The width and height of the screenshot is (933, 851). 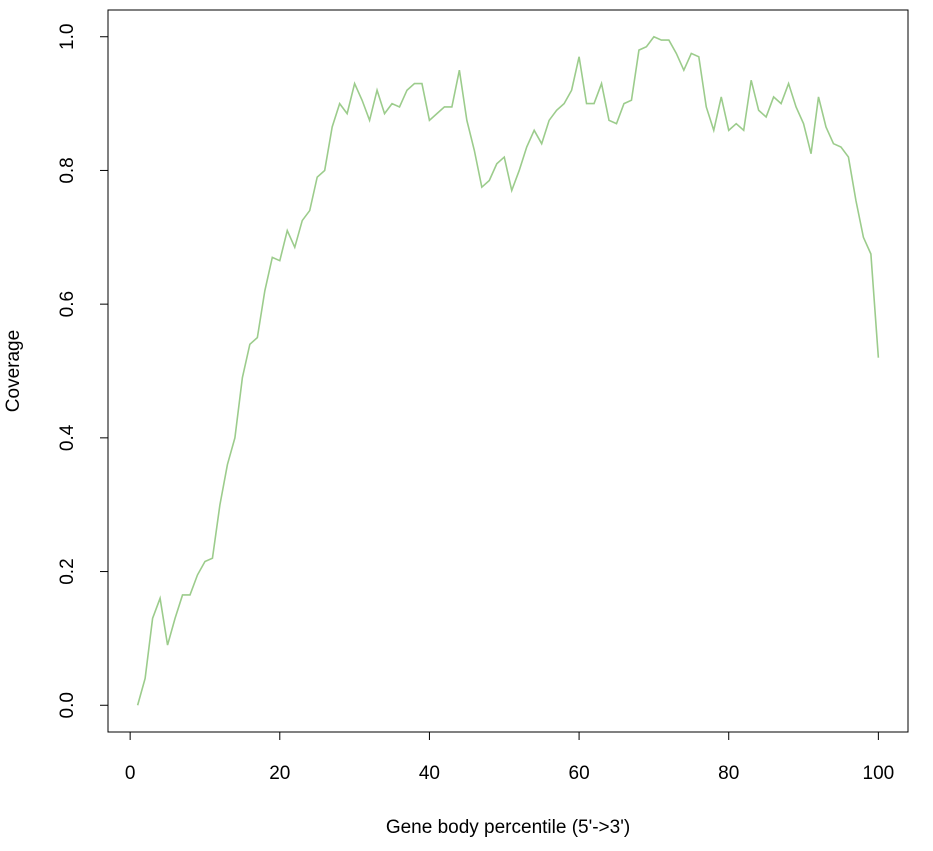 I want to click on y-tick-label: 0.8, so click(x=67, y=170).